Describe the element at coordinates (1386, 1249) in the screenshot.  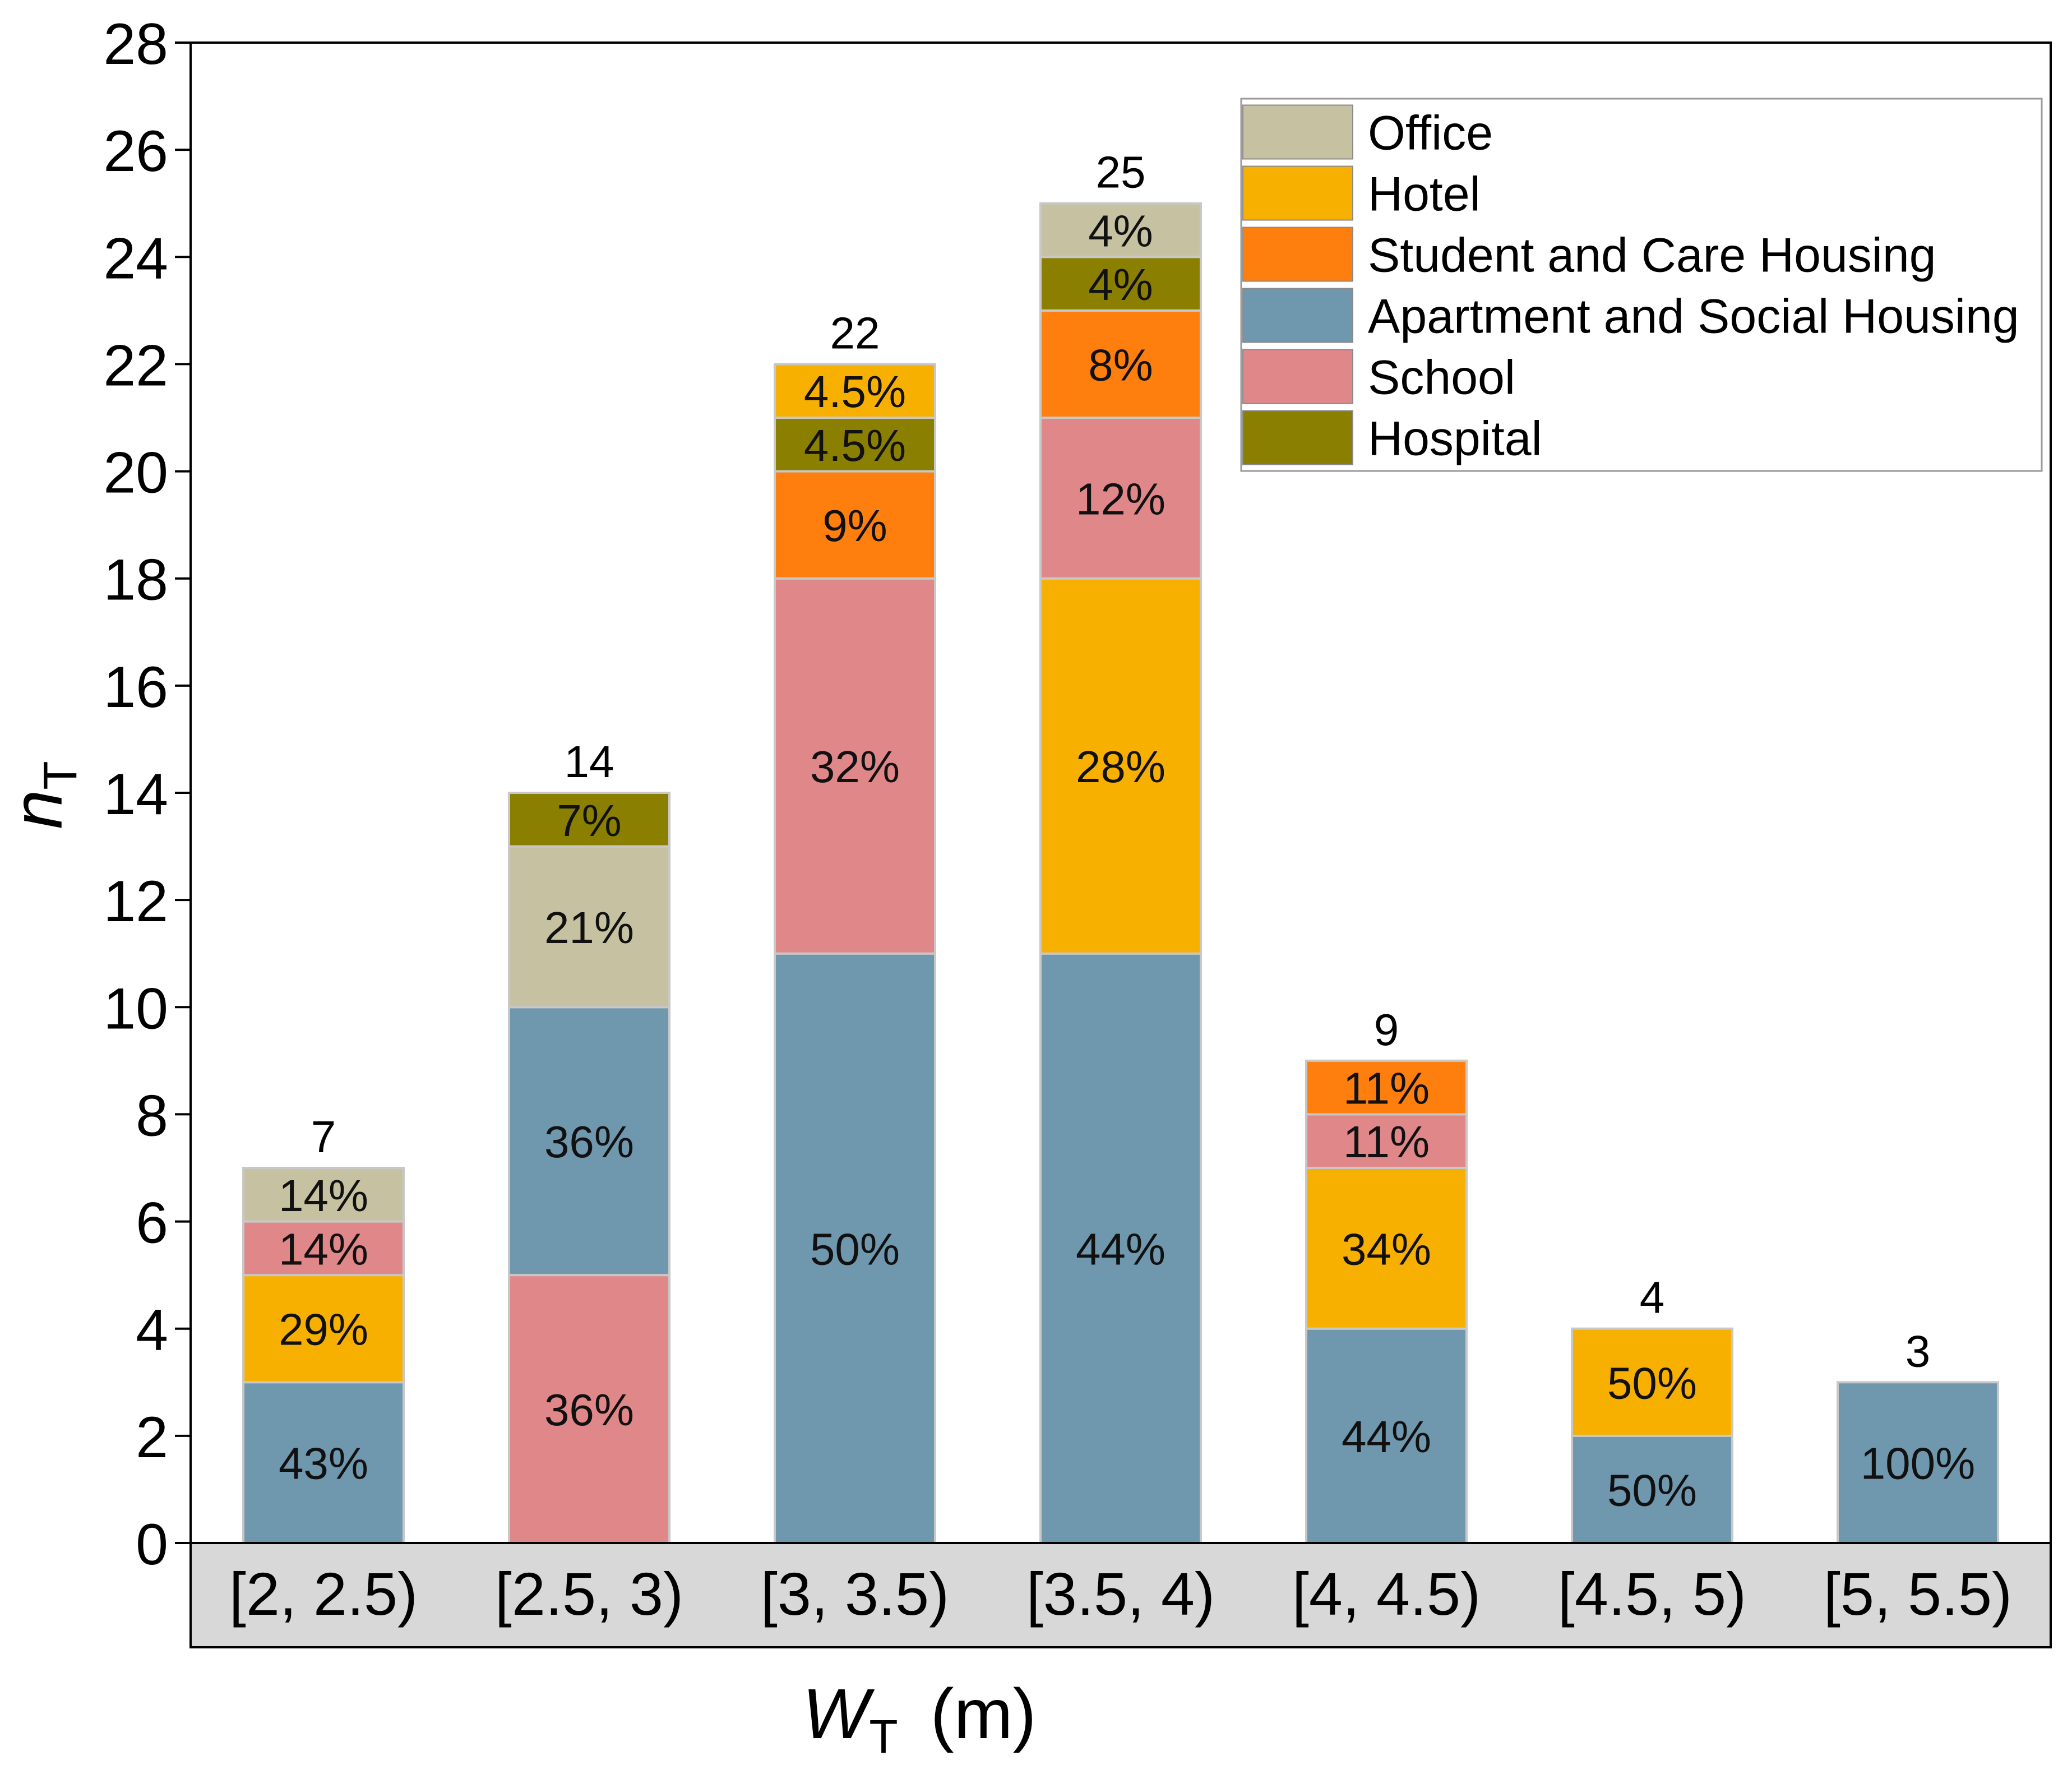
I see `segment-percent-label: 34%` at that location.